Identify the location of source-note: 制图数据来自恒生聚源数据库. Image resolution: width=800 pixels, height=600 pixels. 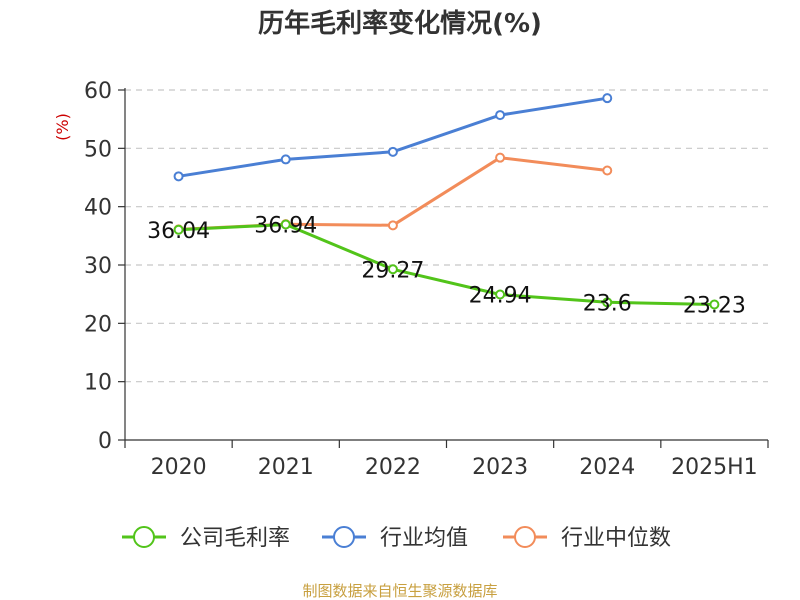
(399, 591).